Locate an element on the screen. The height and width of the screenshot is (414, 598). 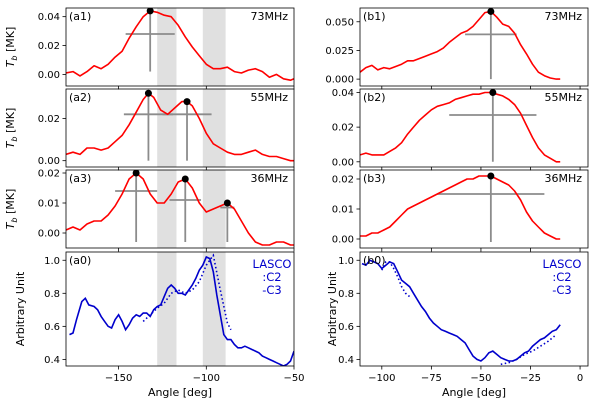
plot-area-b1 is located at coordinates (460, 44).